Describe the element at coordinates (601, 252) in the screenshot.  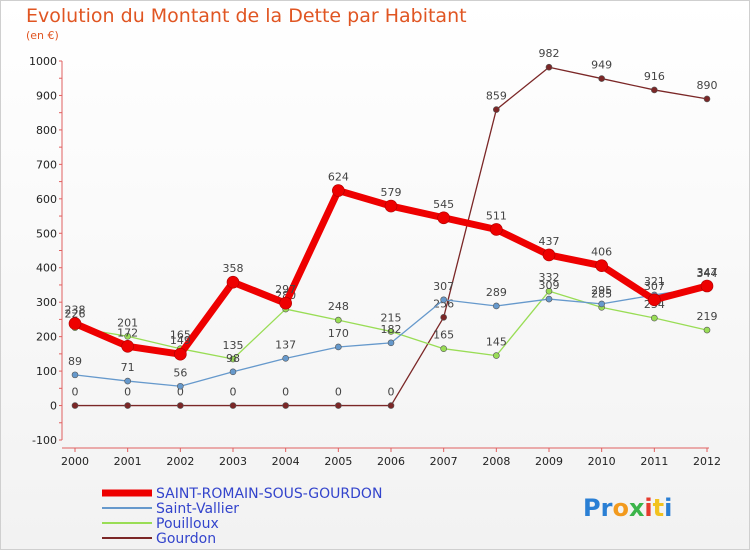
I see `data-label: 406` at that location.